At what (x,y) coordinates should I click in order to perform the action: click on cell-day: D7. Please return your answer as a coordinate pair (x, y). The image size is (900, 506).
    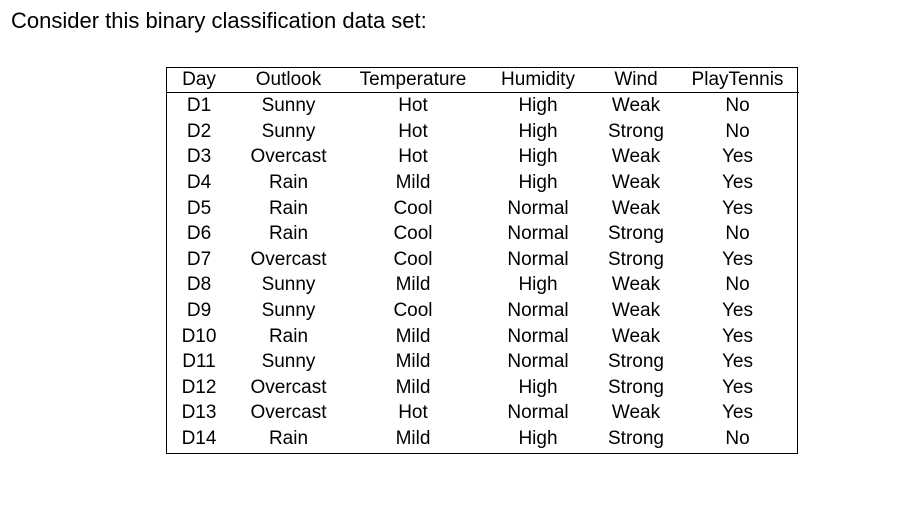
    Looking at the image, I should click on (199, 259).